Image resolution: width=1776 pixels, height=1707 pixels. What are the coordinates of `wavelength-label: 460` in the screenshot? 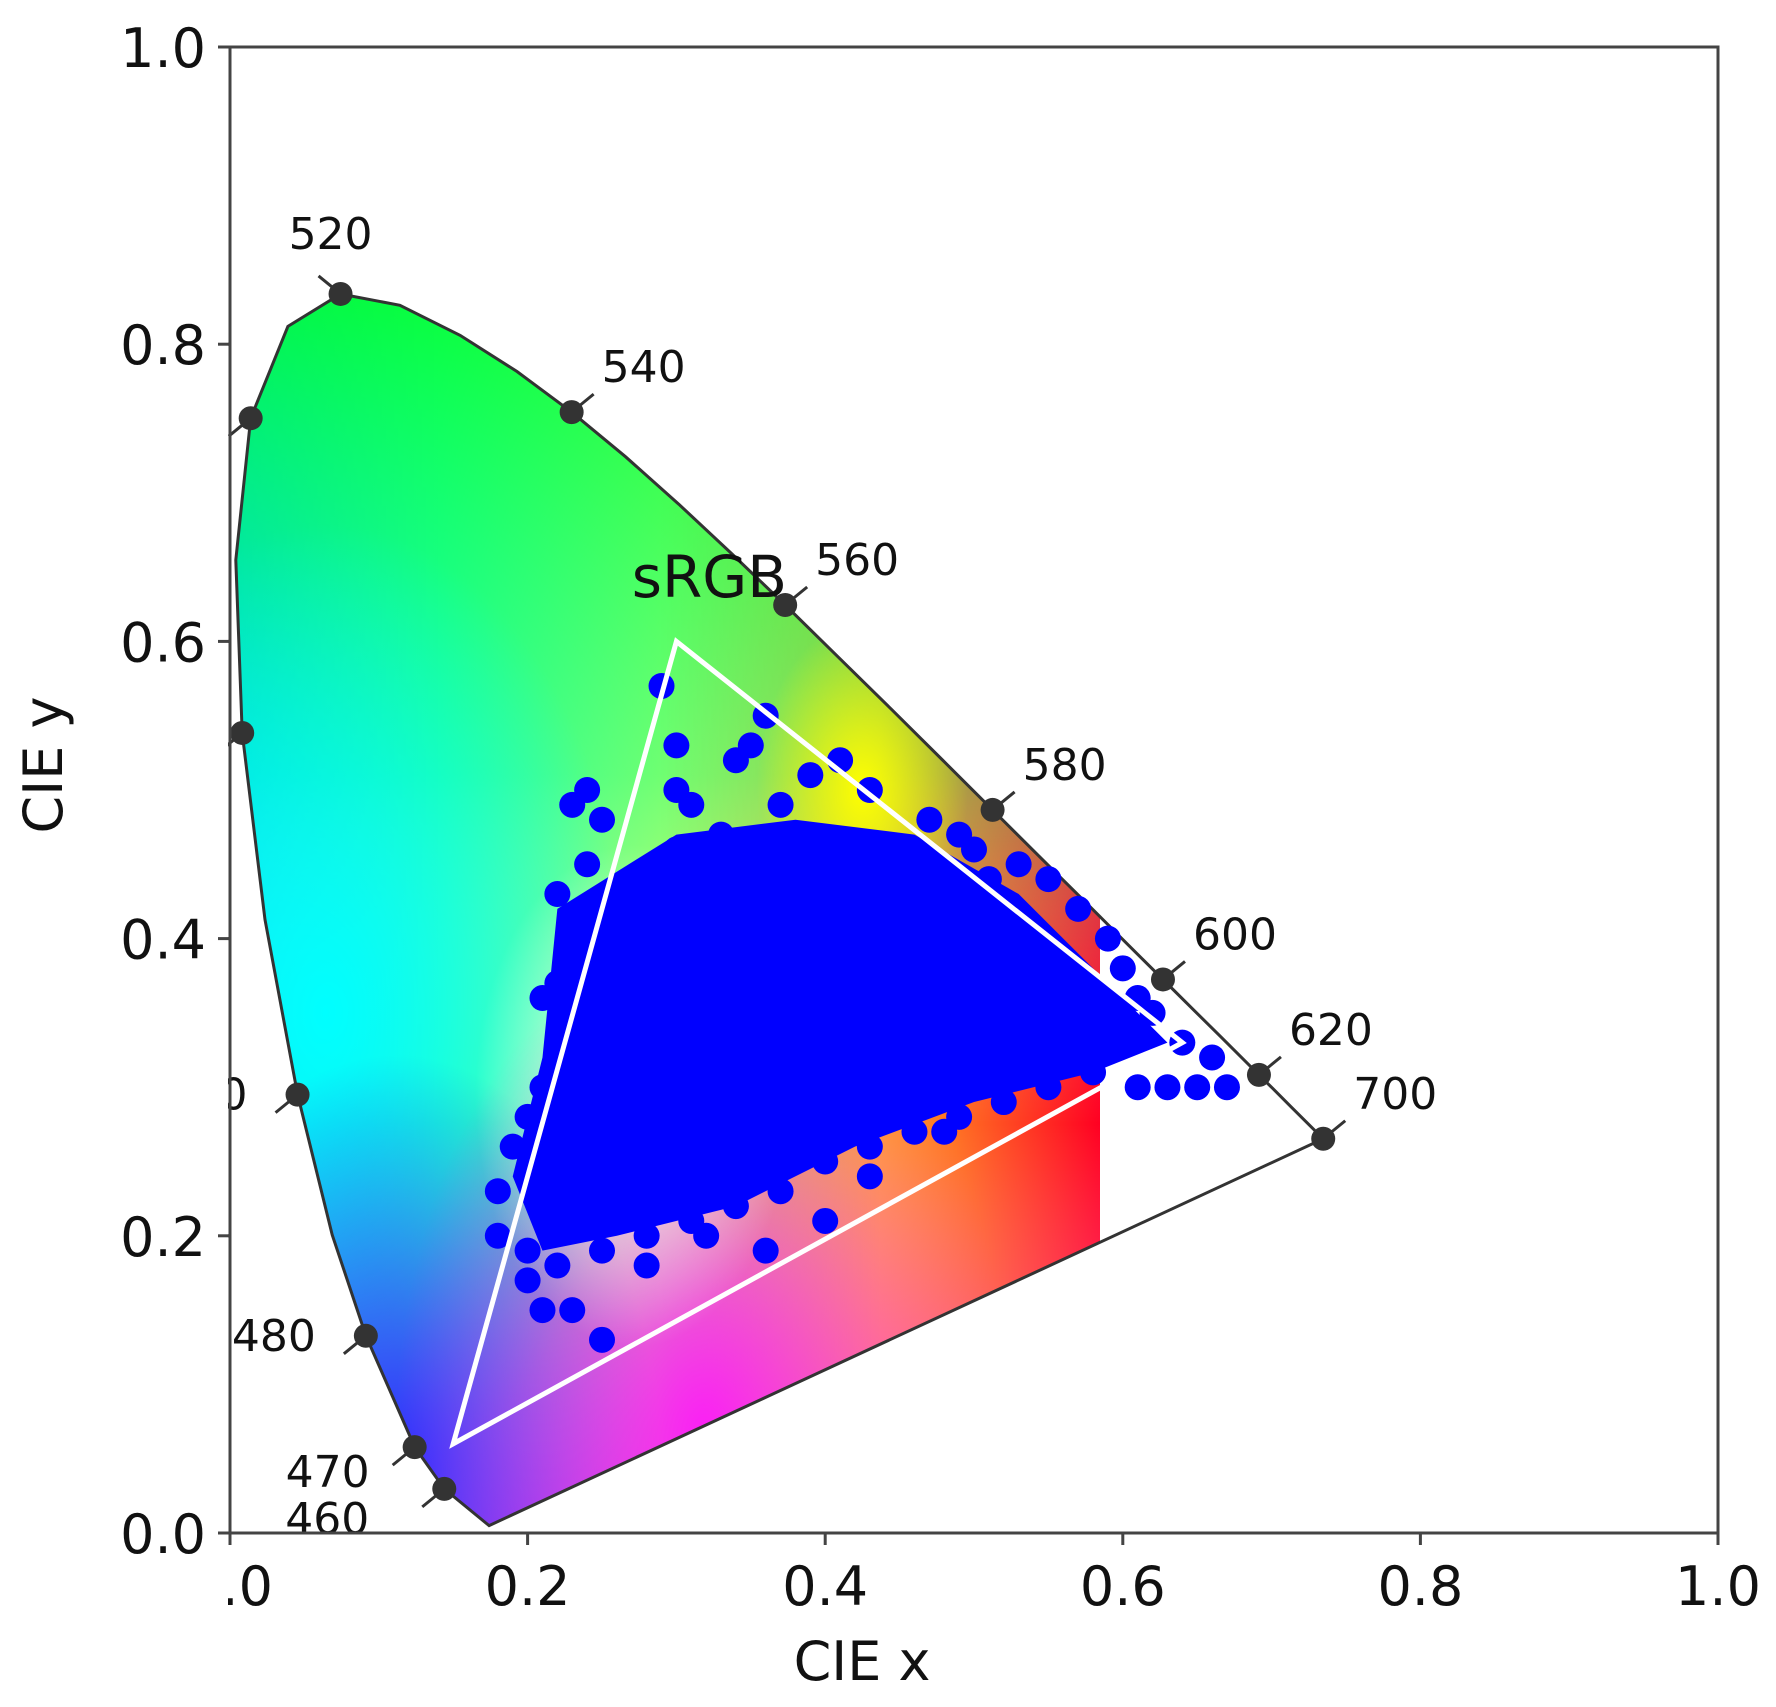 It's located at (327, 1519).